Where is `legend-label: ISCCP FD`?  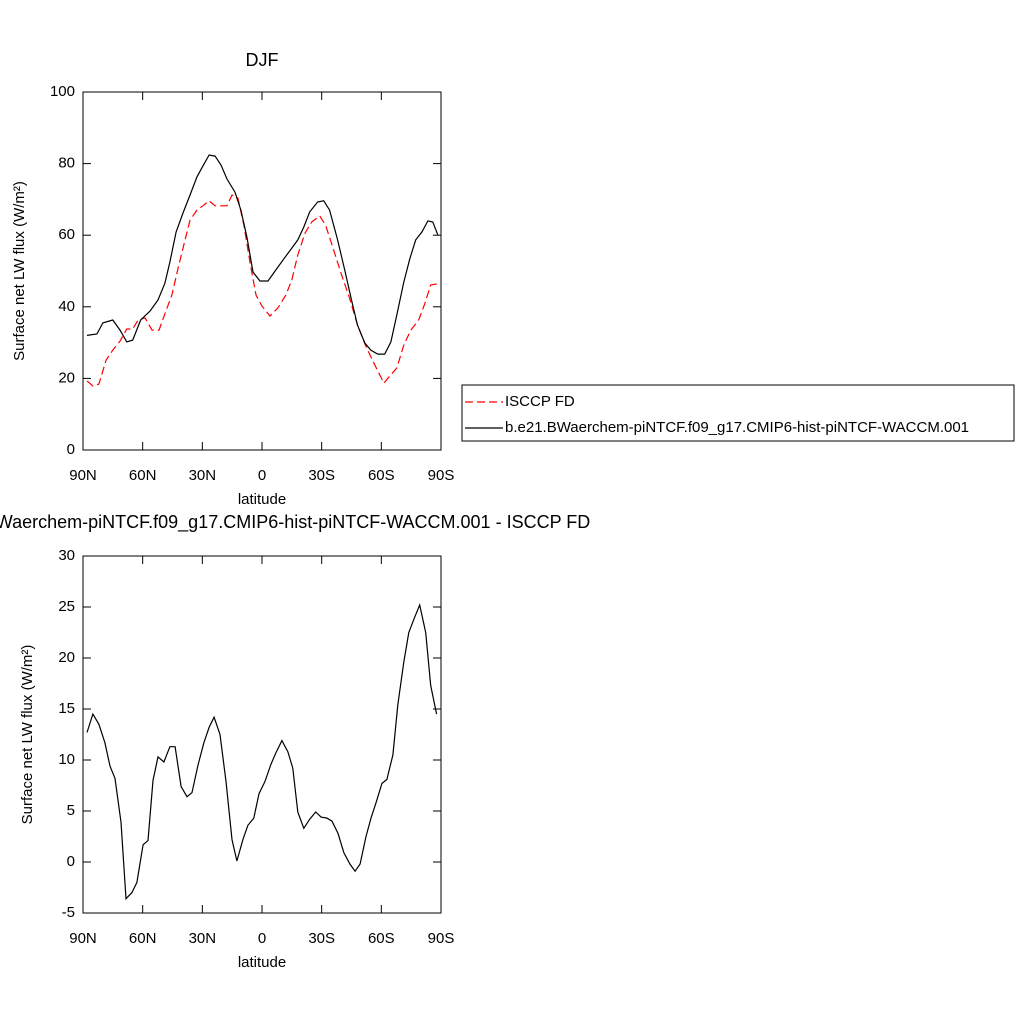 legend-label: ISCCP FD is located at coordinates (540, 401).